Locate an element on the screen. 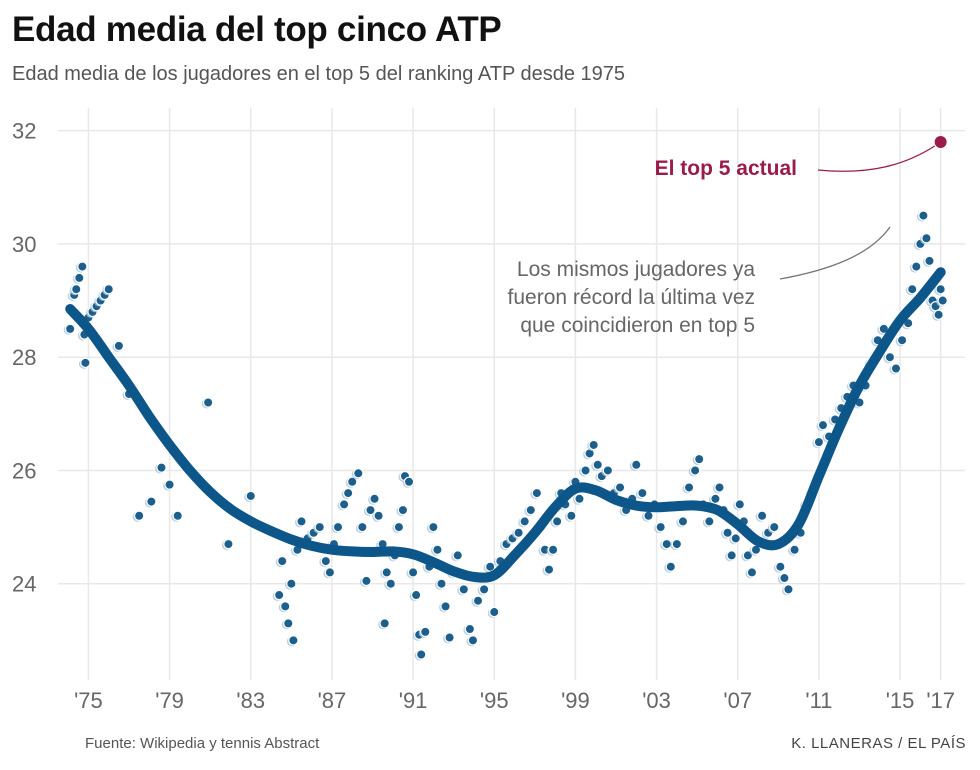  x-tick-label: '11 is located at coordinates (818, 700).